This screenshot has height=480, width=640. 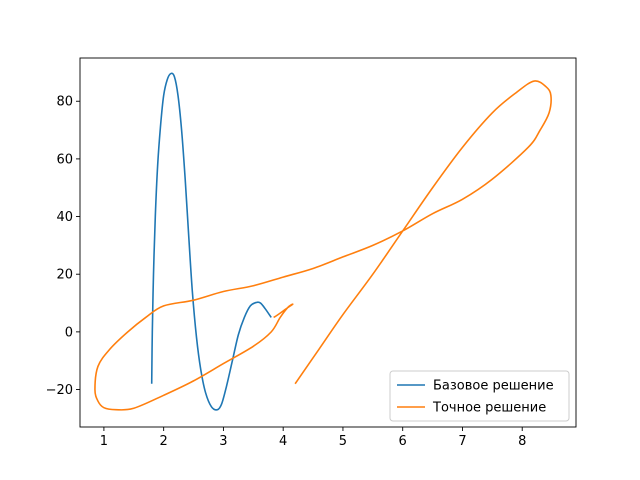 I want to click on legend-label-2: Точное решение, so click(x=489, y=408).